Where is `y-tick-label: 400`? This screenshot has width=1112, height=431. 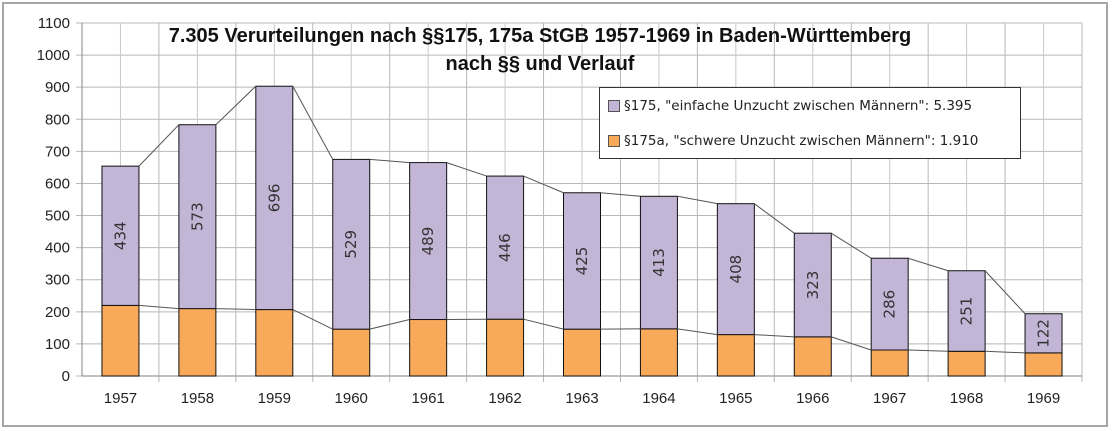
y-tick-label: 400 is located at coordinates (57, 248).